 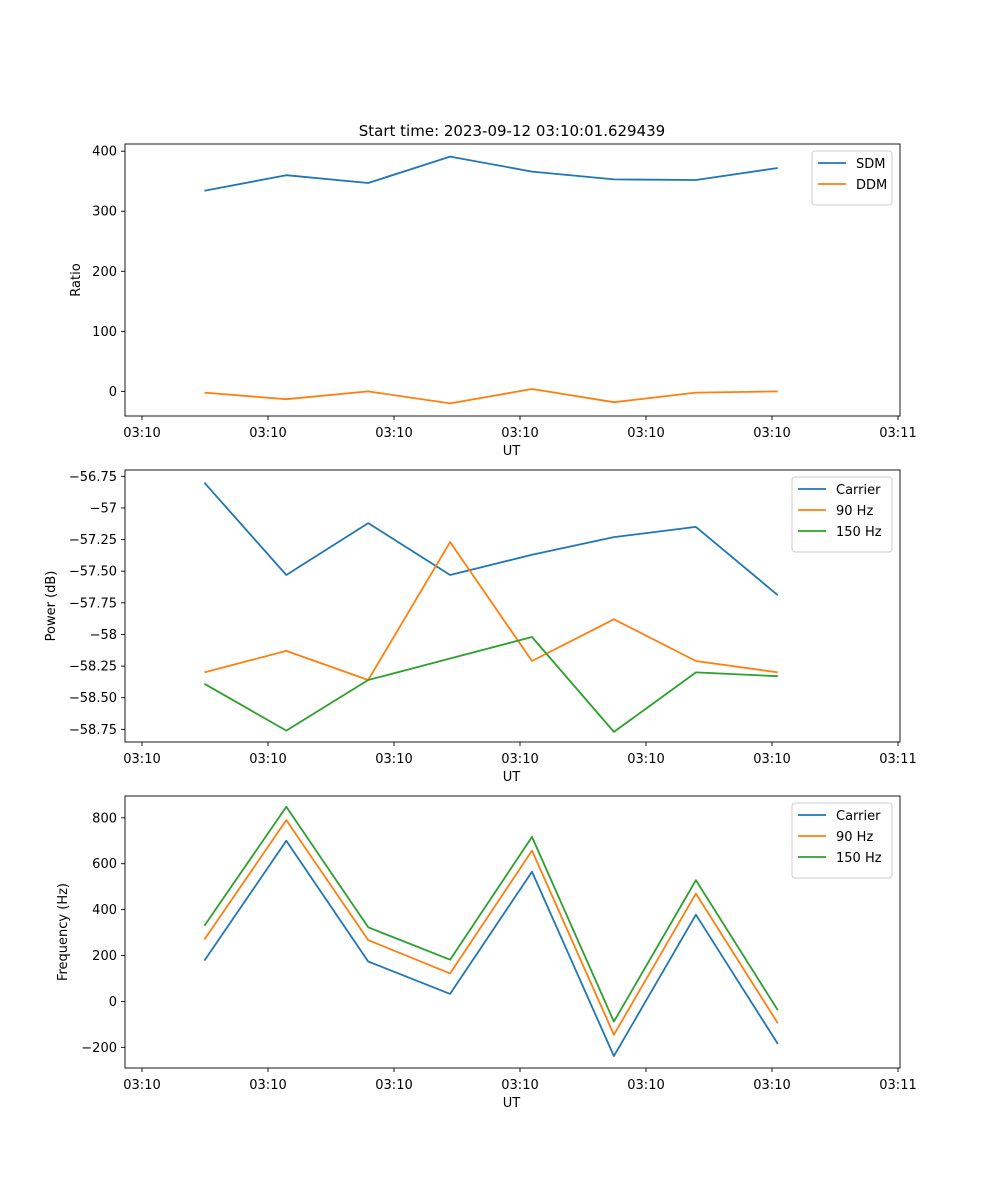 I want to click on y-tick-label: −58, so click(x=103, y=635).